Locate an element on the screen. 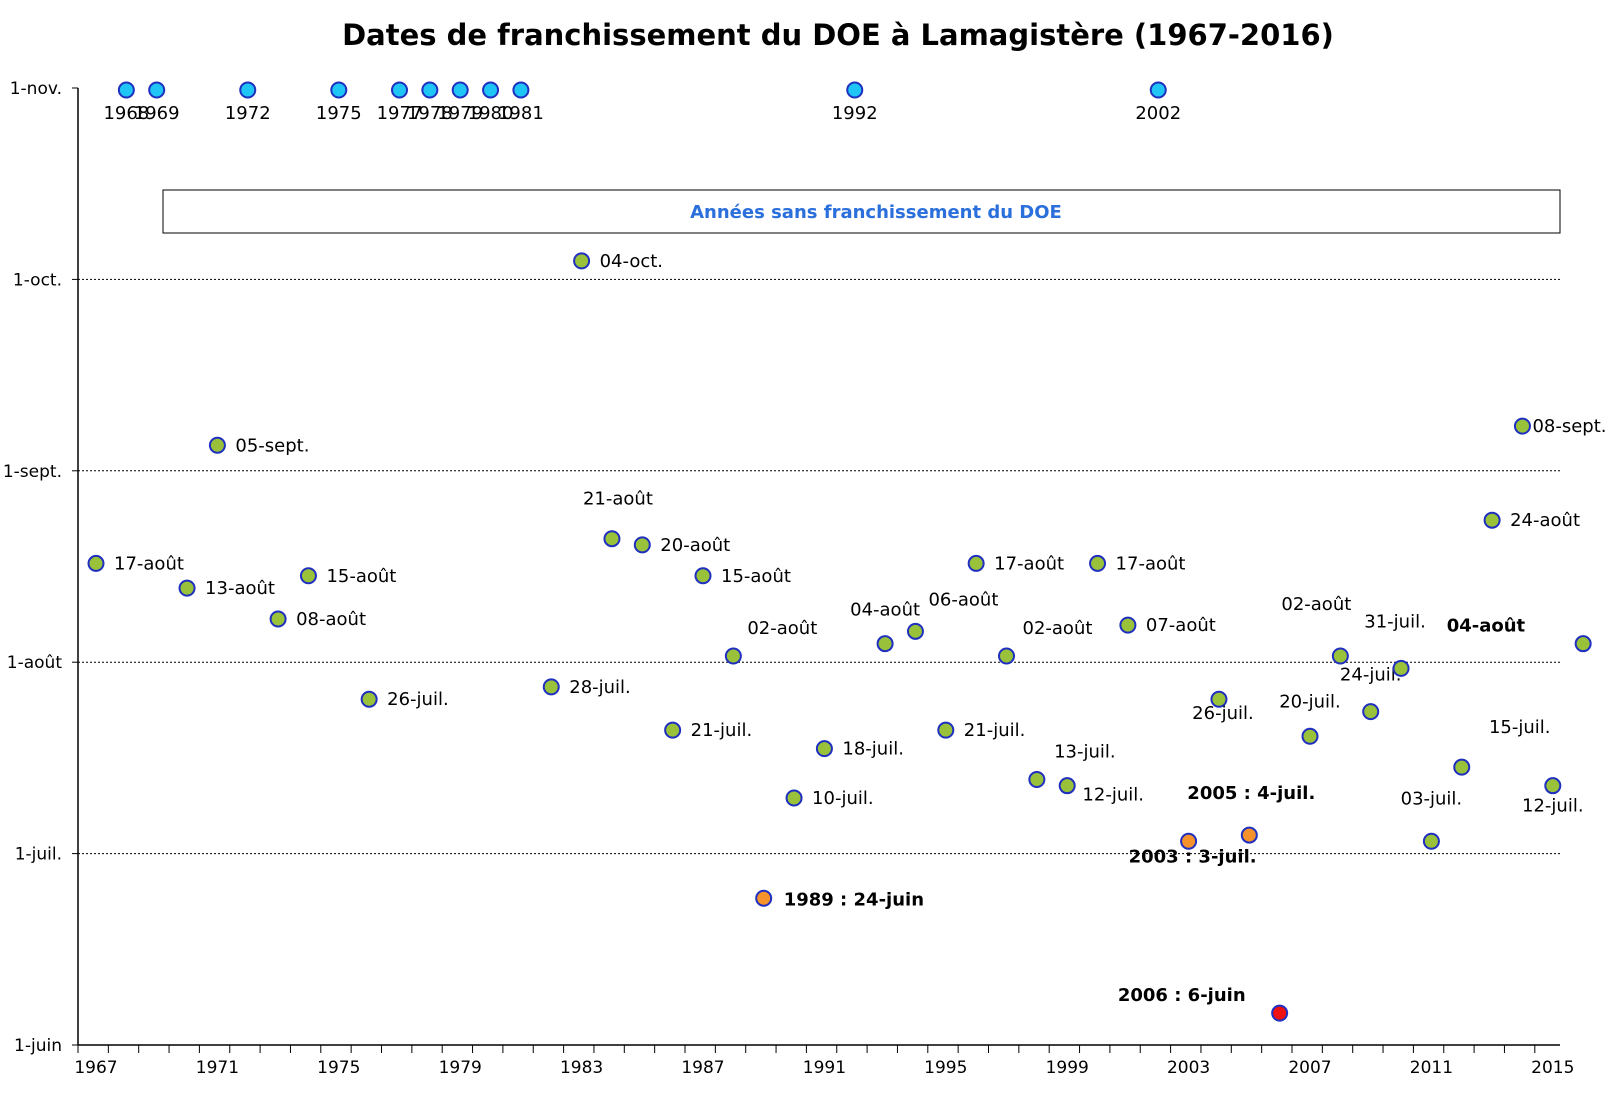 This screenshot has height=1102, width=1616. crossing-date-label: 18-juil. is located at coordinates (873, 749).